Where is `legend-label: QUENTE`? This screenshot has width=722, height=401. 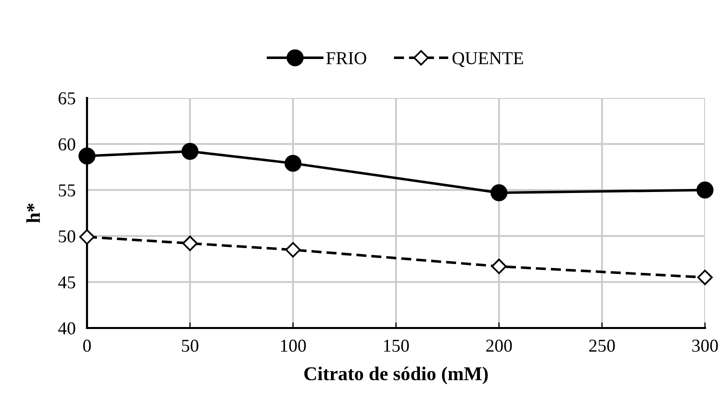 legend-label: QUENTE is located at coordinates (488, 60).